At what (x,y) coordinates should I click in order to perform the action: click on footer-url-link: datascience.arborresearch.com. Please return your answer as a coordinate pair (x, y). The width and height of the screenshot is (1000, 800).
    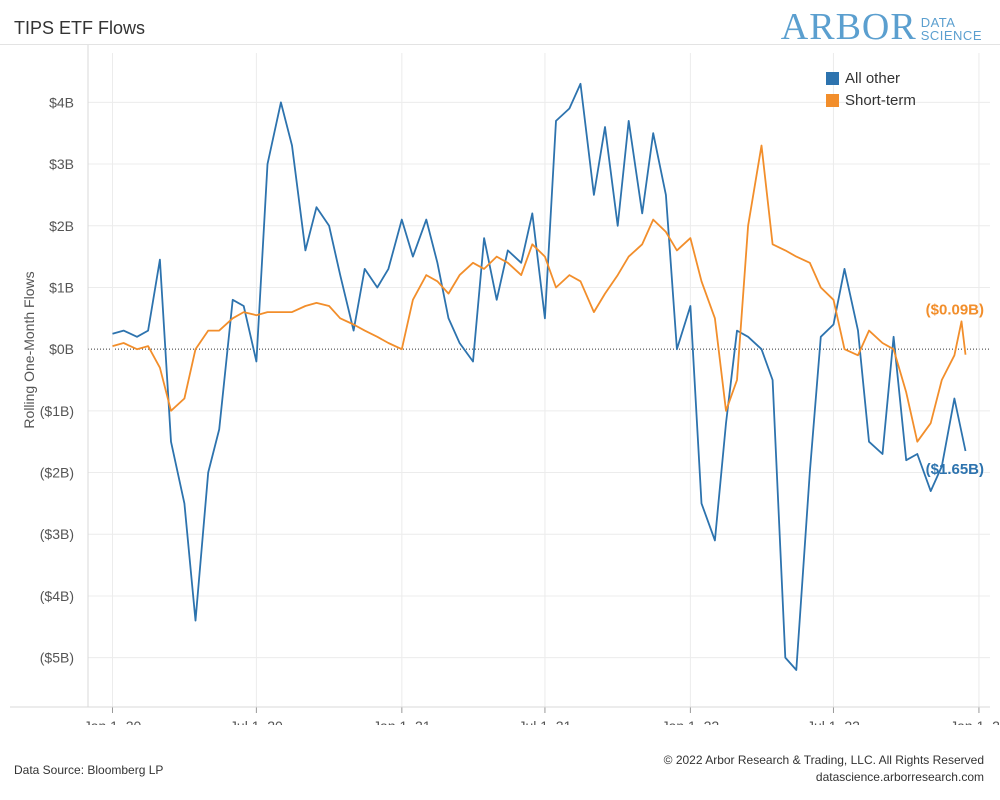
    Looking at the image, I should click on (899, 777).